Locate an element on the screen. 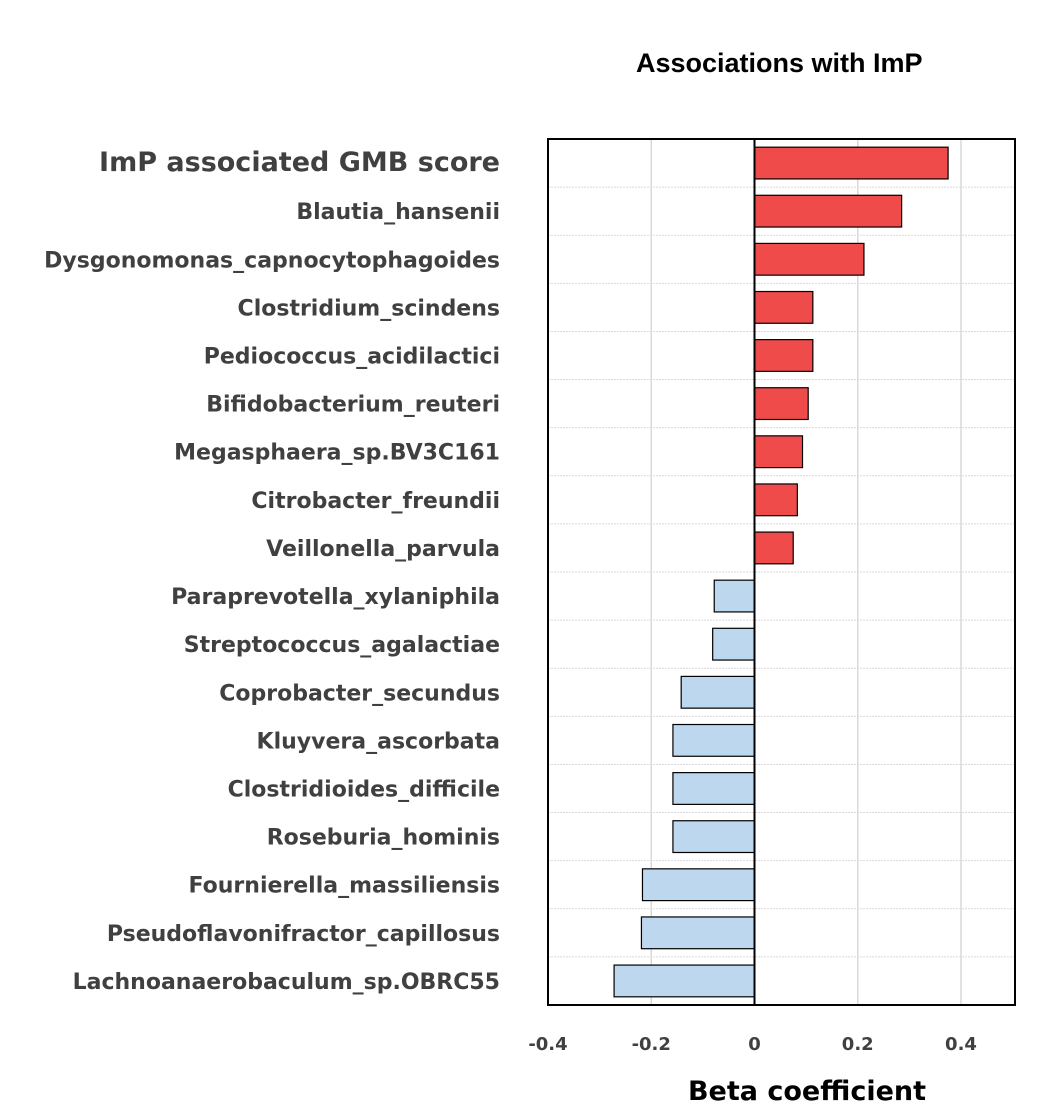 This screenshot has width=1039, height=1117. x-tick-labels: -0.4 -0.2 0 0.2 0.4 is located at coordinates (752, 1044).